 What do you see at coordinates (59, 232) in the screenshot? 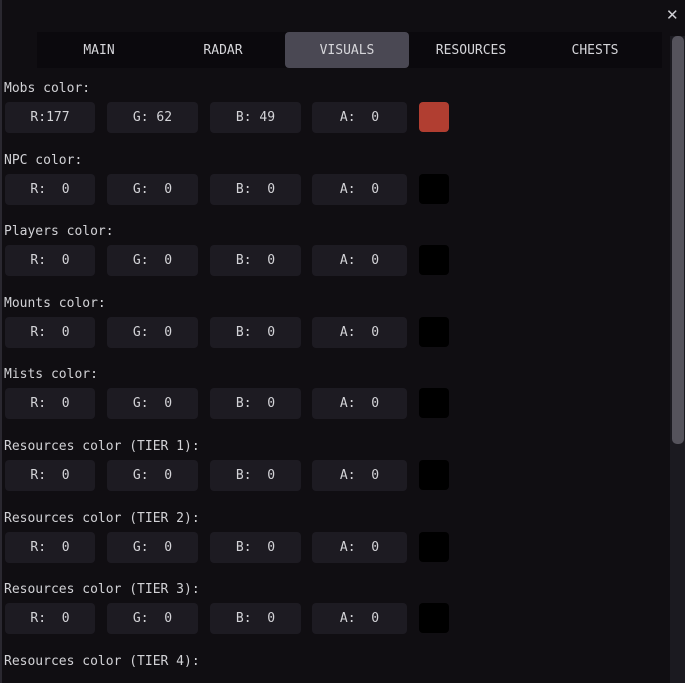
I see `section-label: Players color:` at bounding box center [59, 232].